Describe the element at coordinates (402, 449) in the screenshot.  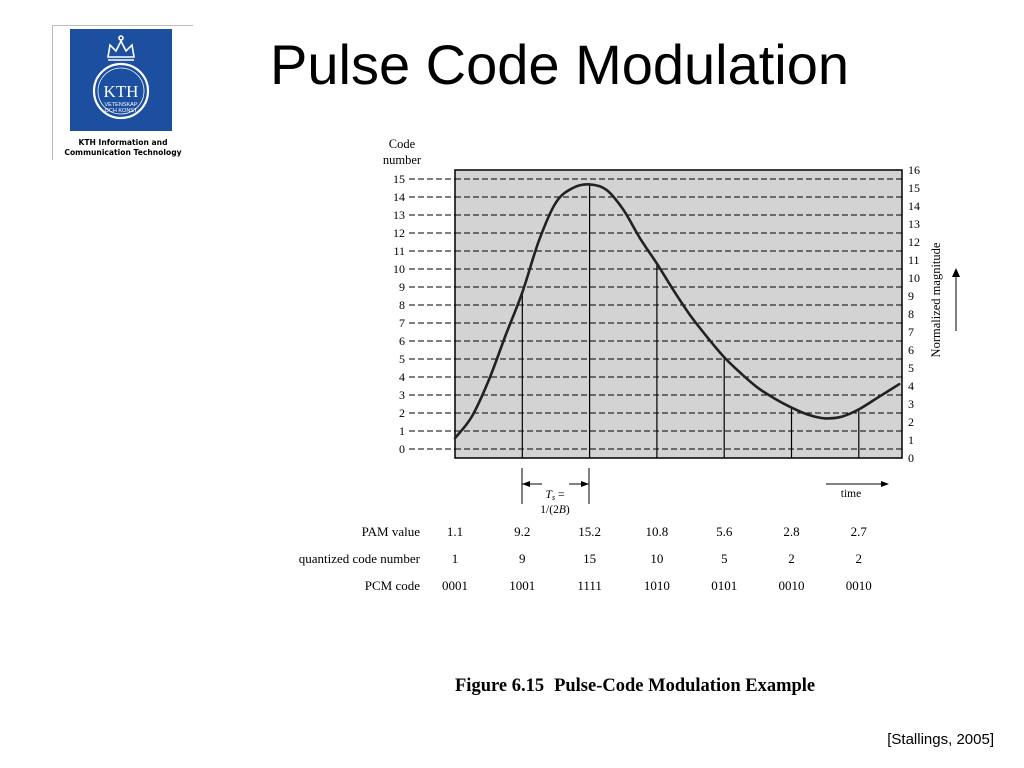
I see `left-tick-label: 0` at that location.